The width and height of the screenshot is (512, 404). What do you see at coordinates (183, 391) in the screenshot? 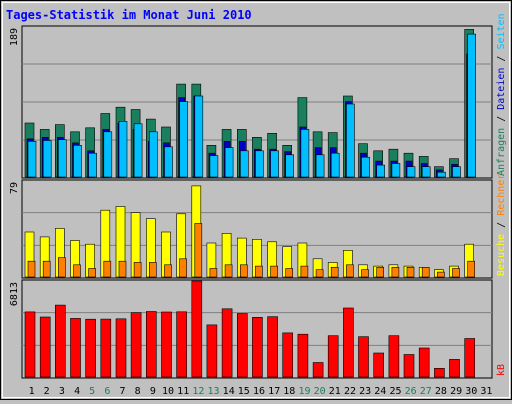
I see `x-tick-label-11: 11` at bounding box center [183, 391].